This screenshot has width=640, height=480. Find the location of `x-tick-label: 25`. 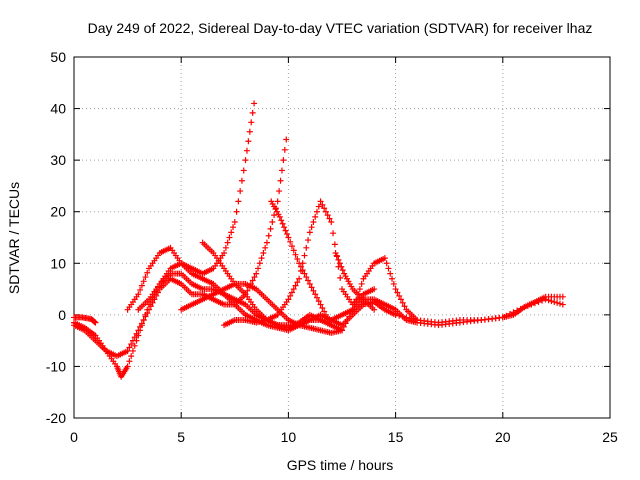

x-tick-label: 25 is located at coordinates (610, 437).